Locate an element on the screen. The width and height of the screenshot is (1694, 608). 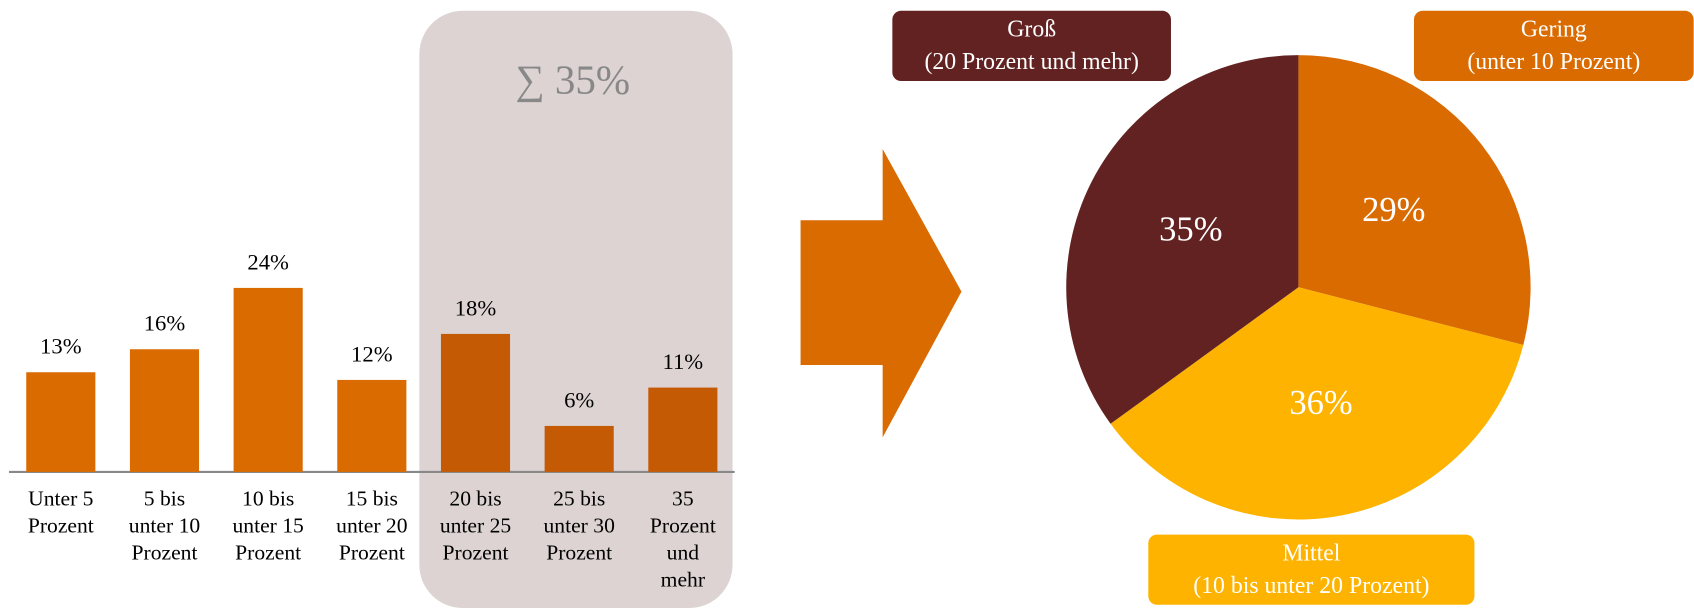
value-label: 11% is located at coordinates (682, 361).